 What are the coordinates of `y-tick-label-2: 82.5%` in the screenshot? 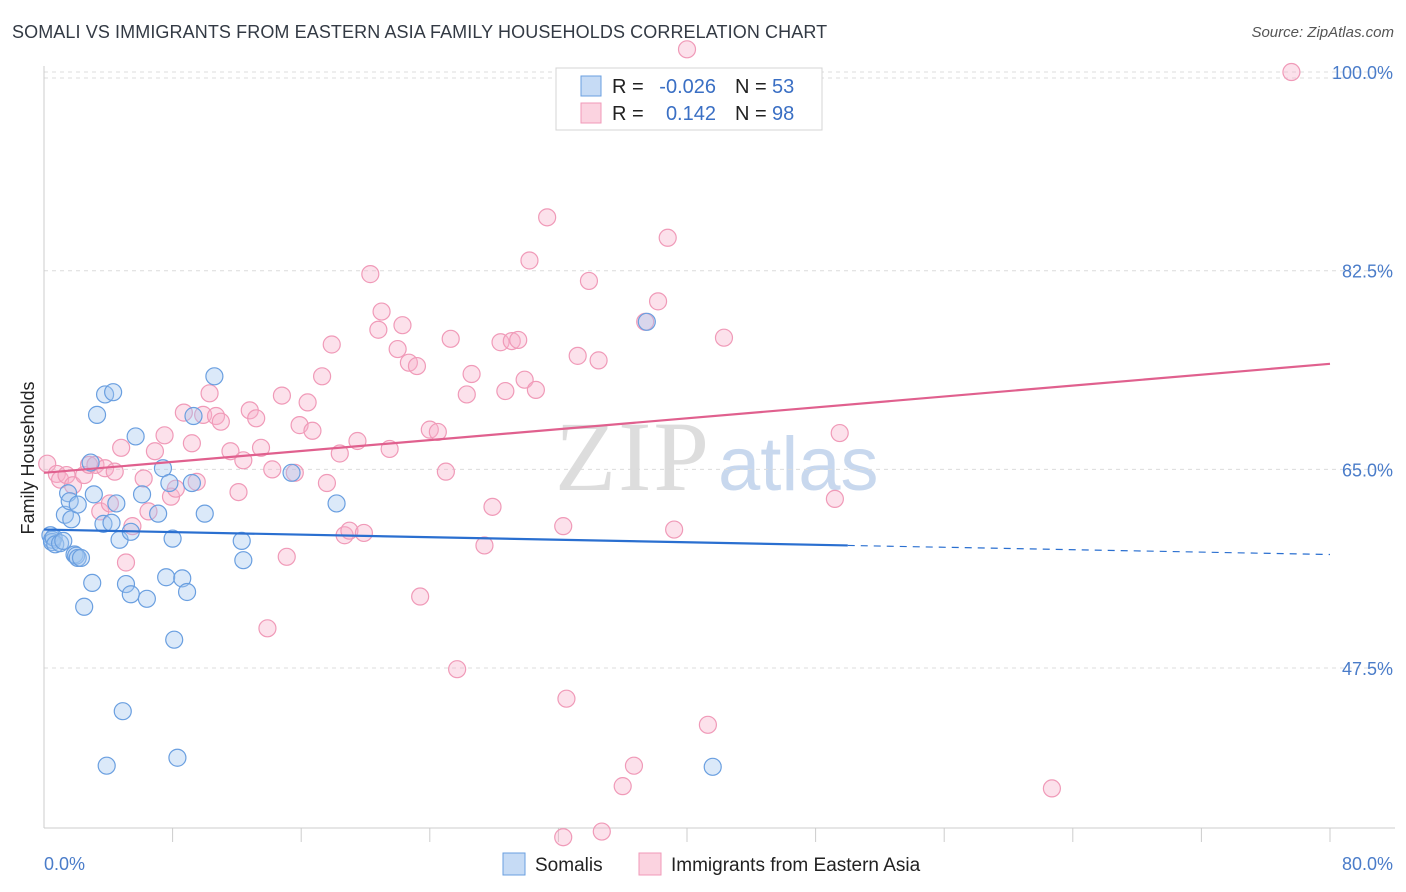 It's located at (1367, 272).